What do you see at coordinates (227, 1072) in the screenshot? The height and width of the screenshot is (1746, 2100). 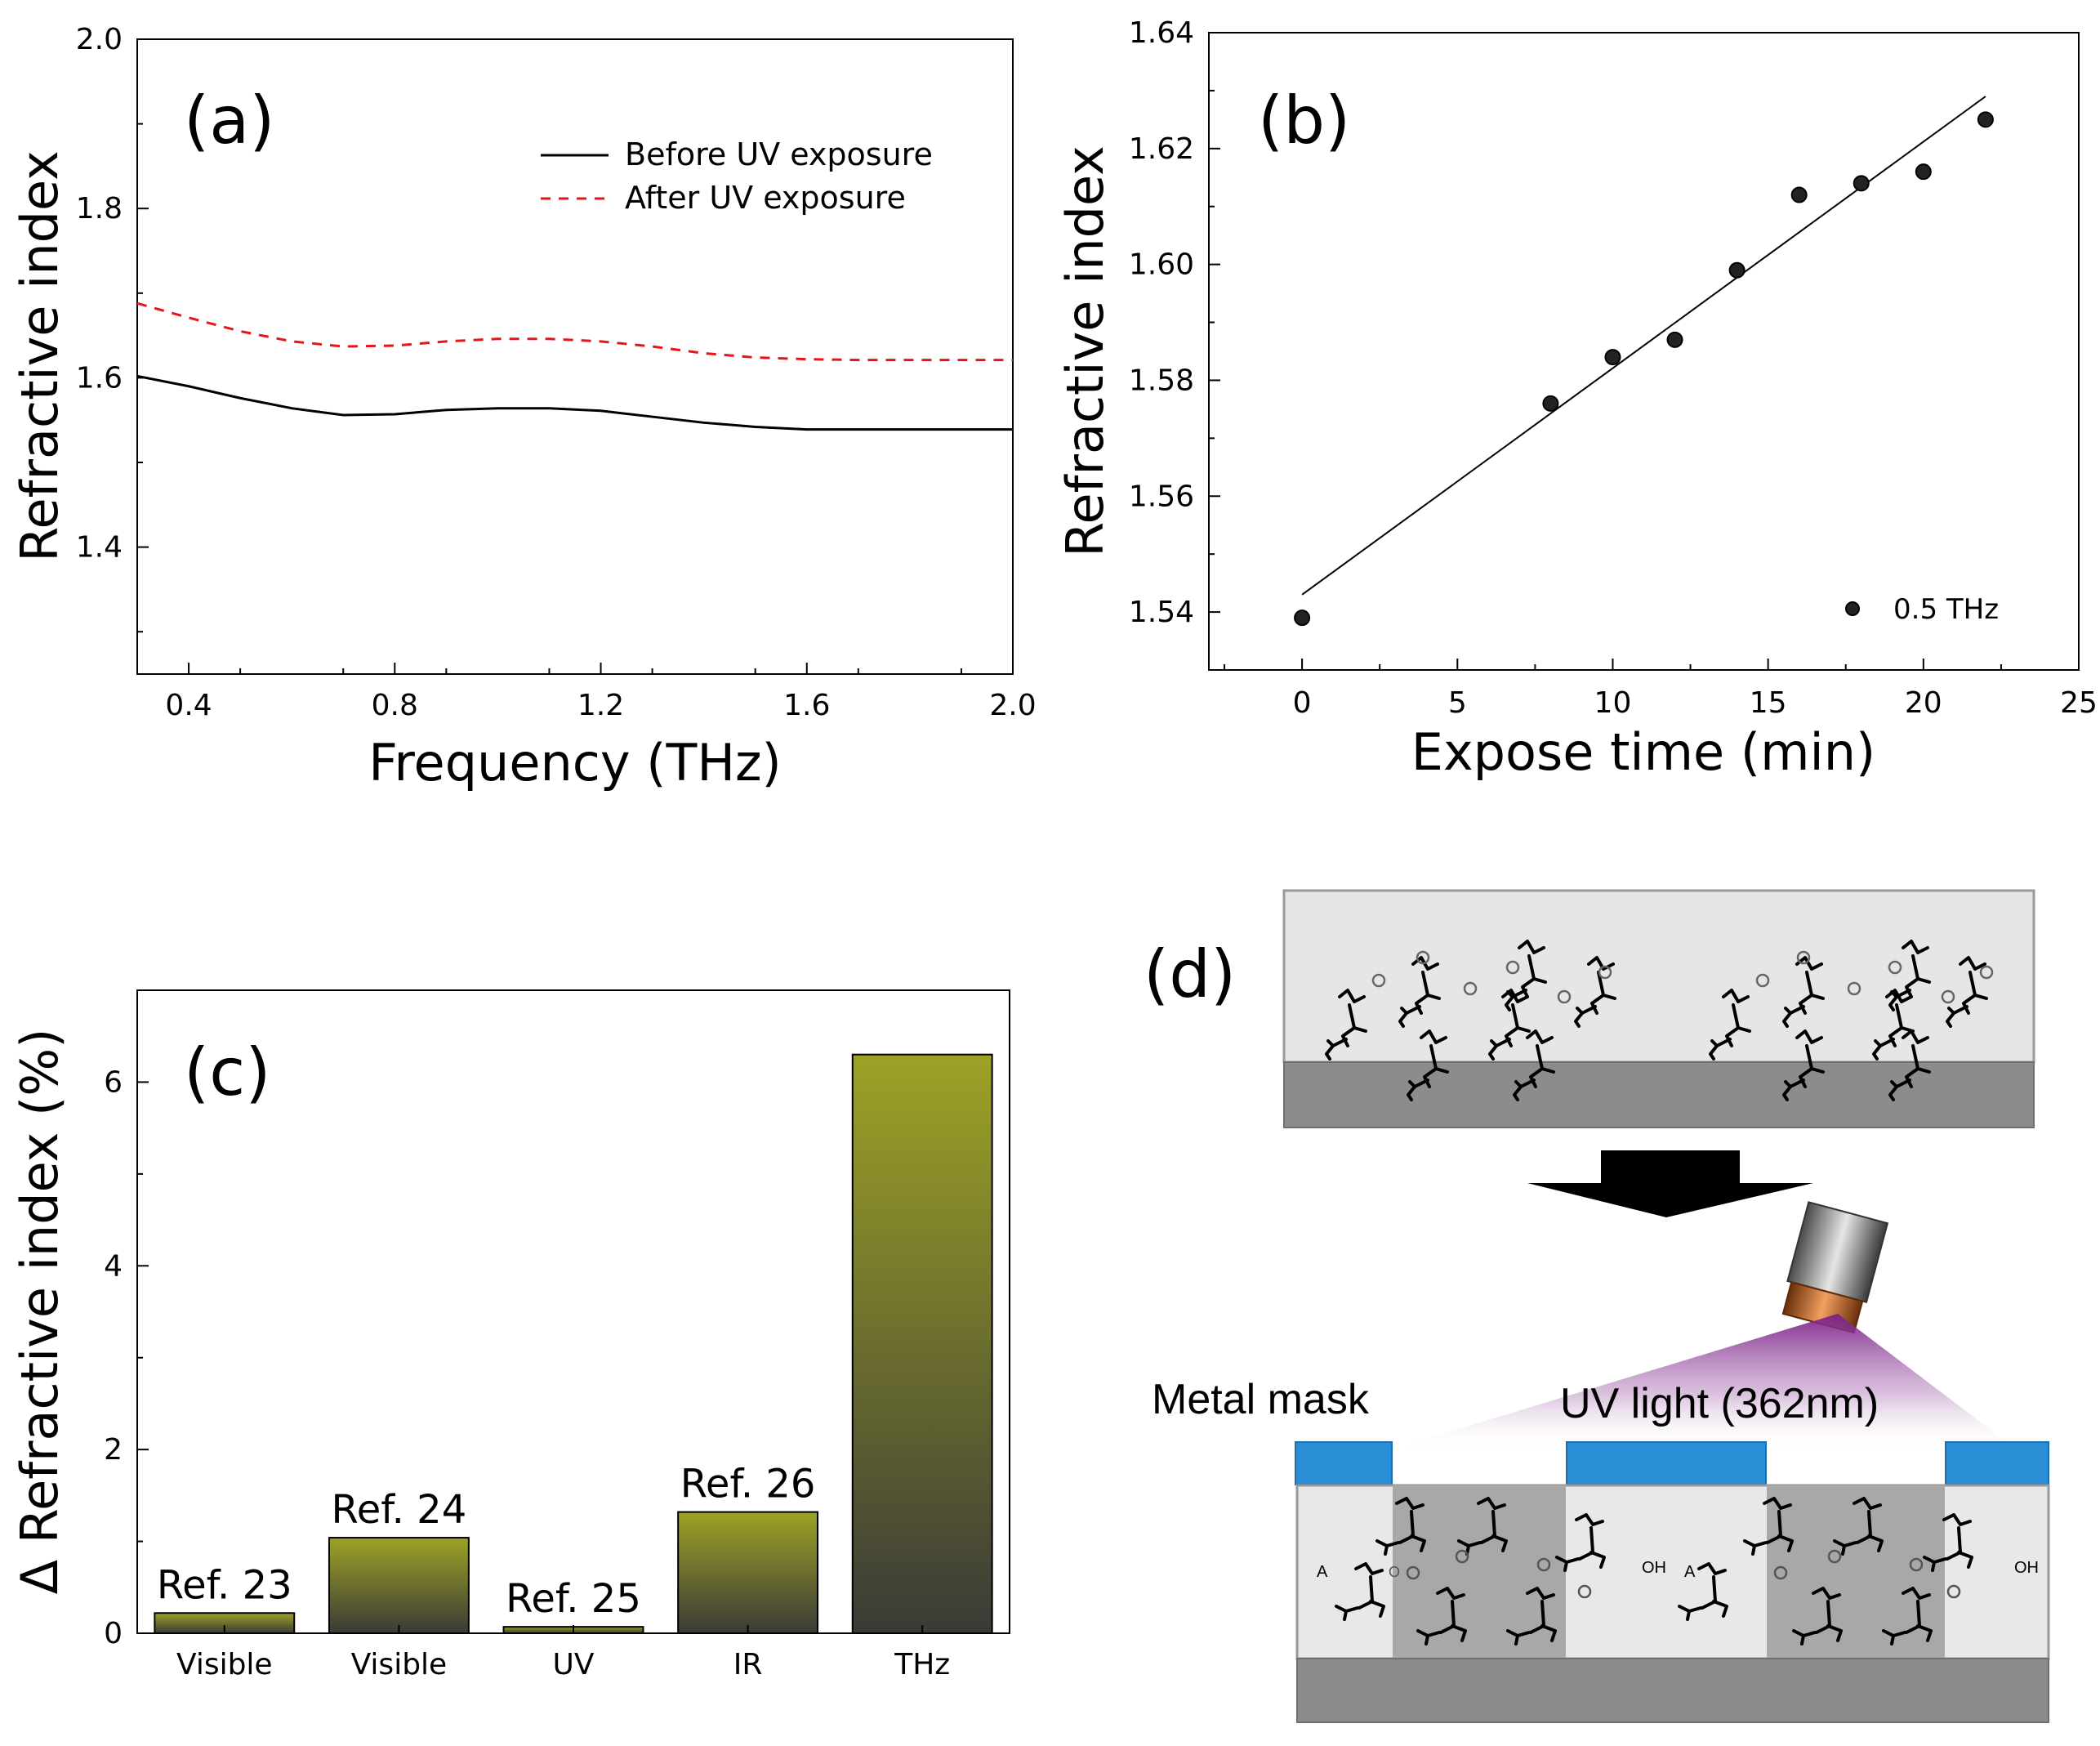 I see `panel-c-label: (c)` at bounding box center [227, 1072].